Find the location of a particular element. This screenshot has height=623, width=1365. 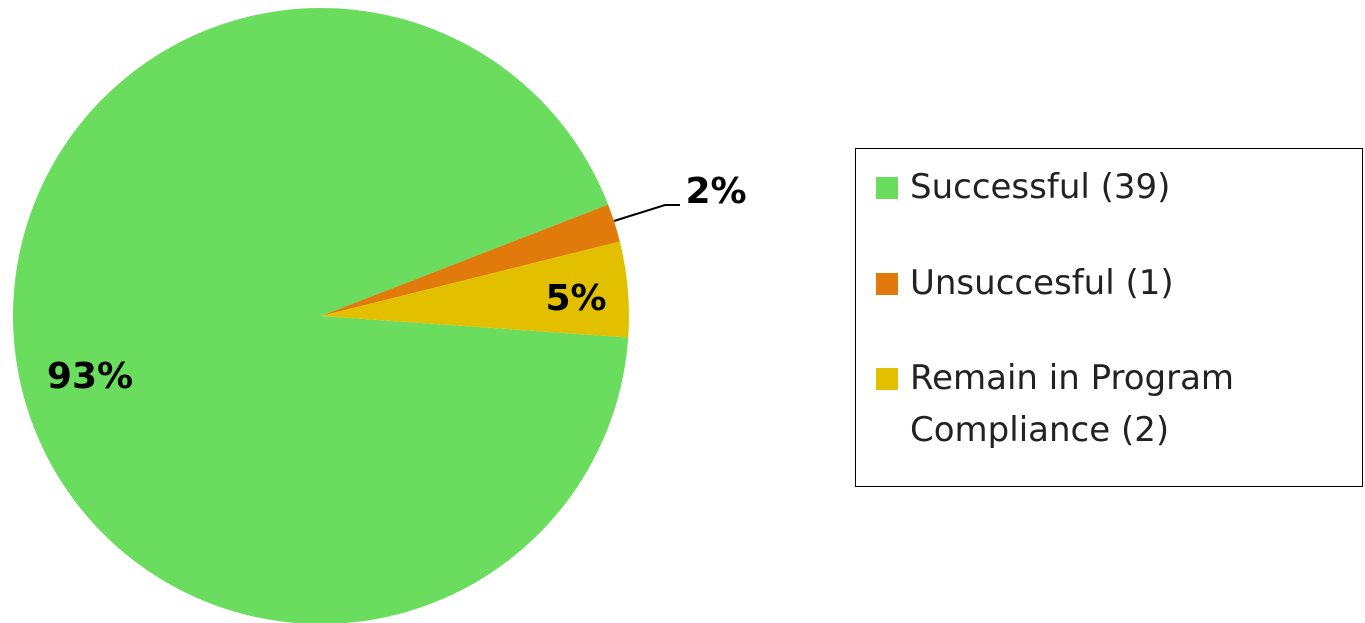

legend-item: Unsuccesful (1) is located at coordinates (1108, 283).